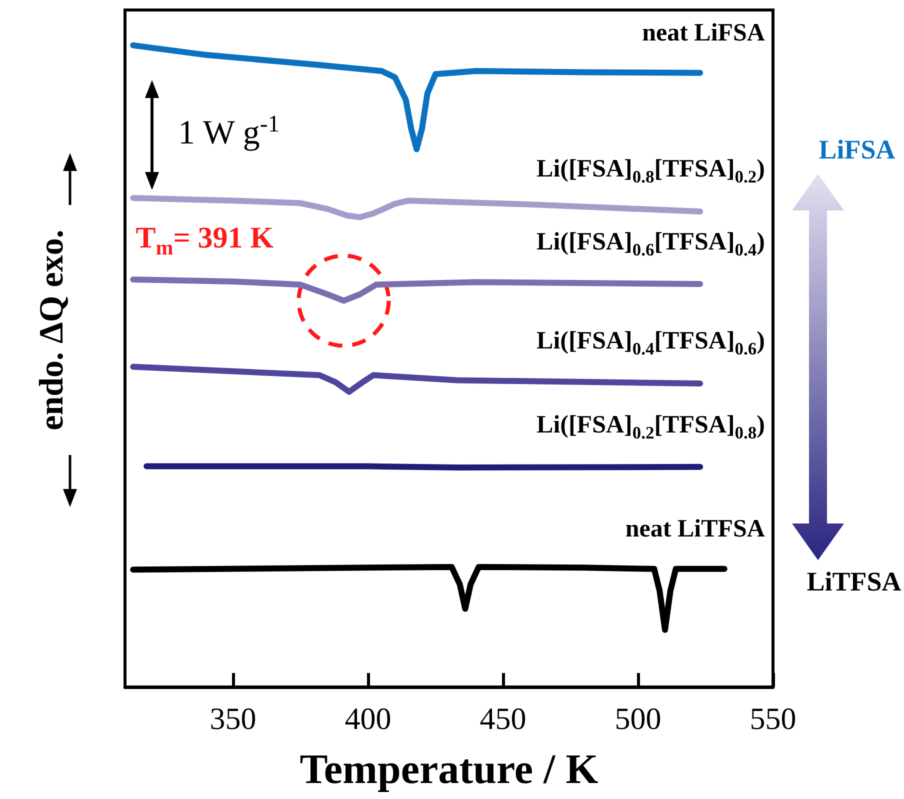  I want to click on series-label: Li([FSA]$_{0.2}$[TFSA]$_{0.8}$), so click(650, 426).